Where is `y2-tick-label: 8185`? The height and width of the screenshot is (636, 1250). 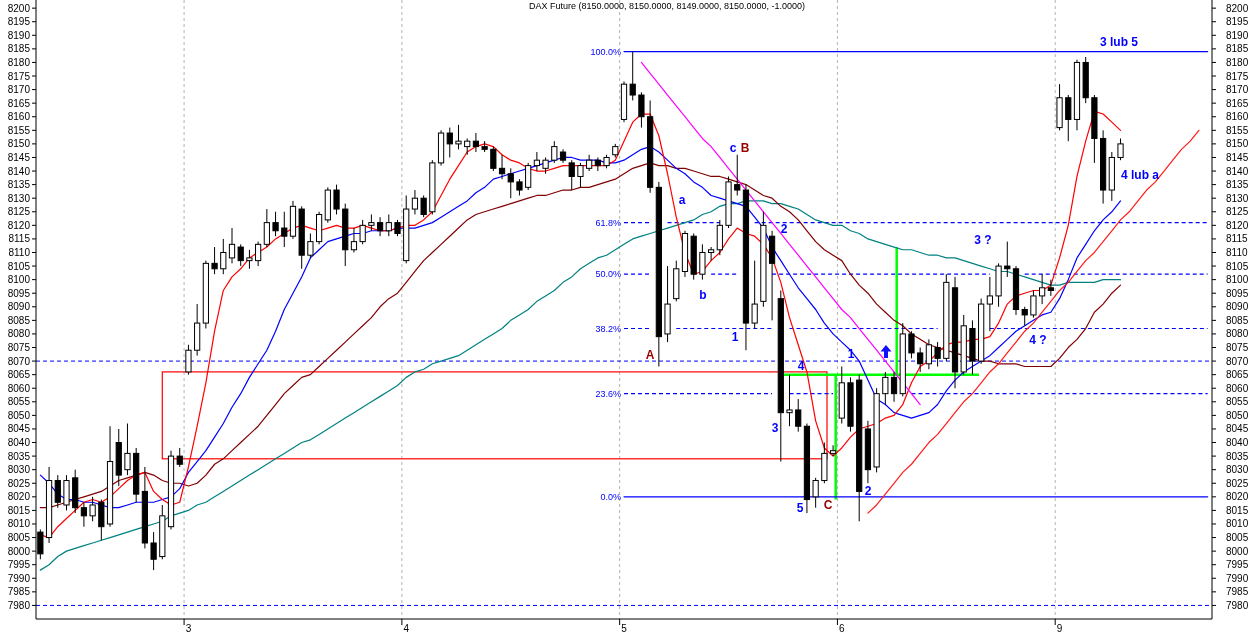
y2-tick-label: 8185 is located at coordinates (1237, 49).